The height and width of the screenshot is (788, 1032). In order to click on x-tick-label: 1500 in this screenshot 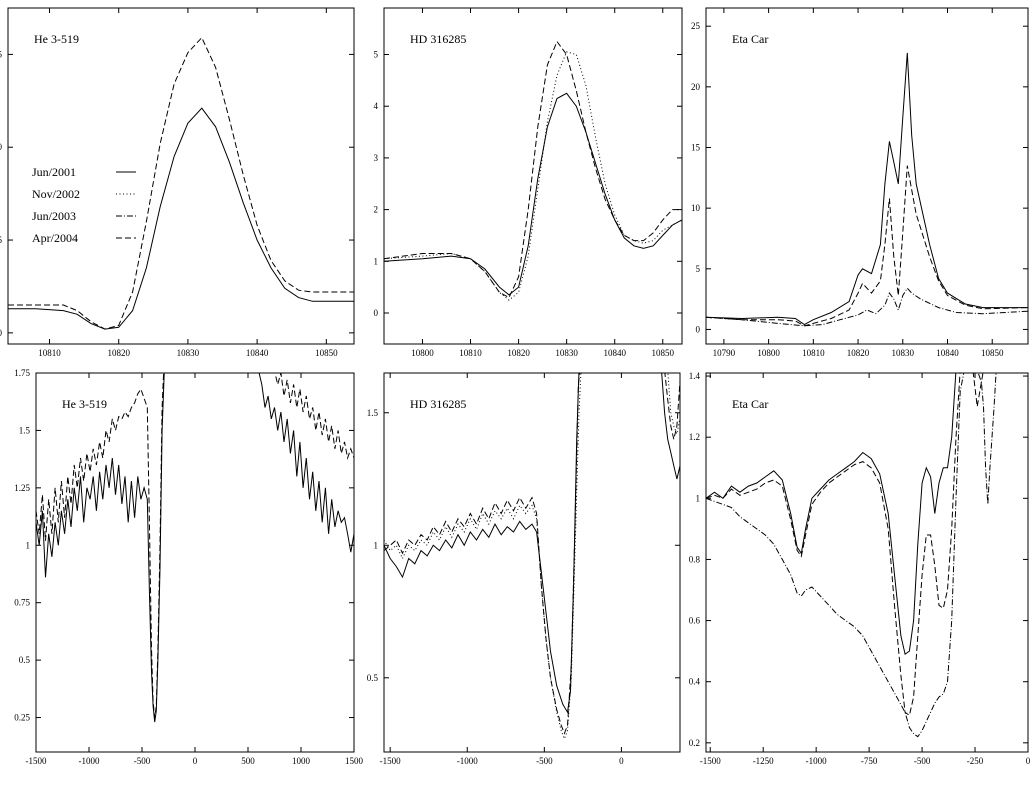, I will do `click(354, 761)`.